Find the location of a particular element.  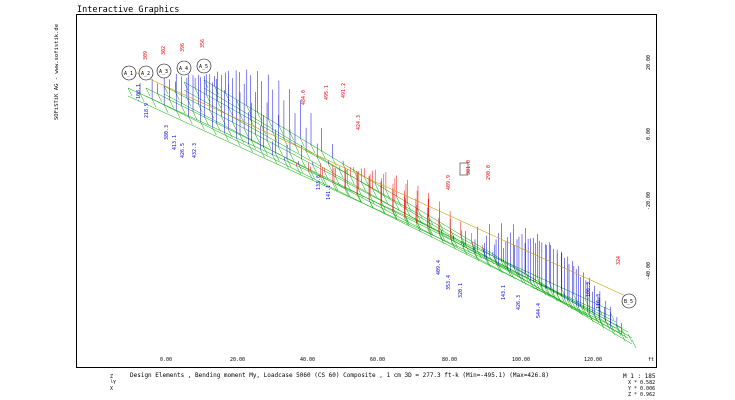

x-axis-ticks: 0.00 20.00 40.00 60.00 80.00 100.00 120.00 ft is located at coordinates (407, 360).